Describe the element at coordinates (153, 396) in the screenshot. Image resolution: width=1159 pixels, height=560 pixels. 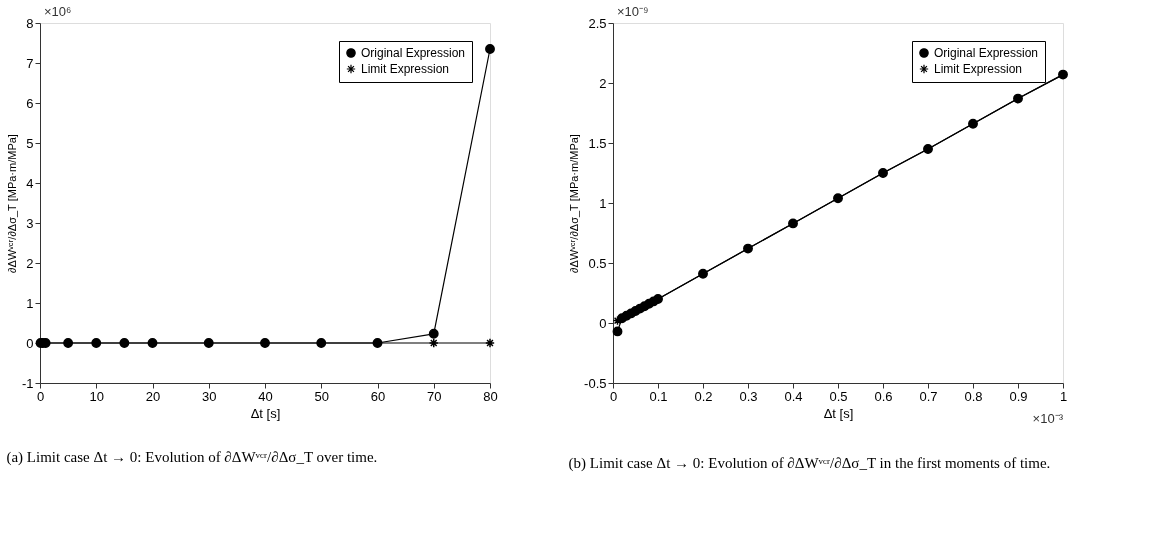
I see `x-tick-label: 20` at that location.